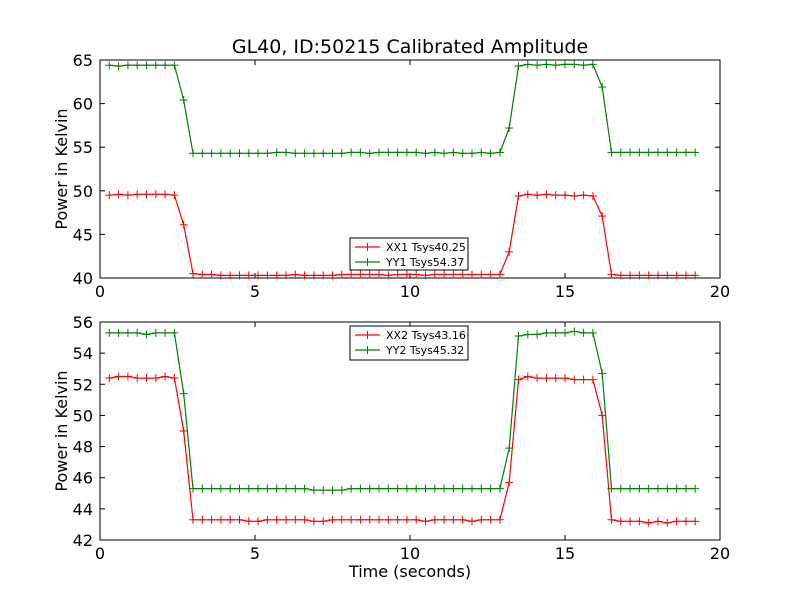  I want to click on y-tick-label: 44, so click(83, 509).